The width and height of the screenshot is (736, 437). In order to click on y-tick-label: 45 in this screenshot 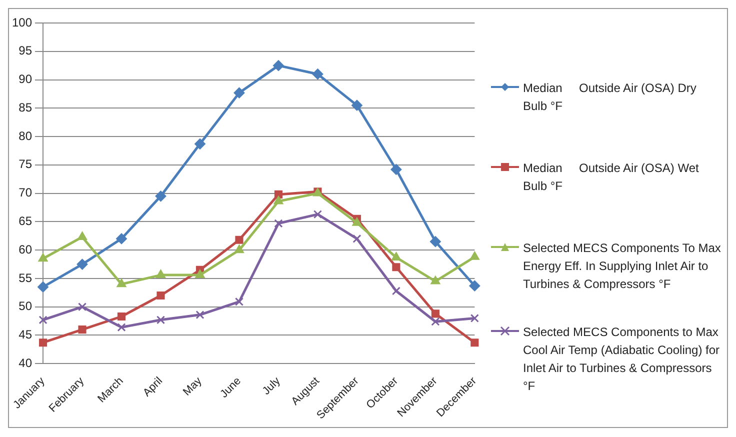, I will do `click(25, 335)`.